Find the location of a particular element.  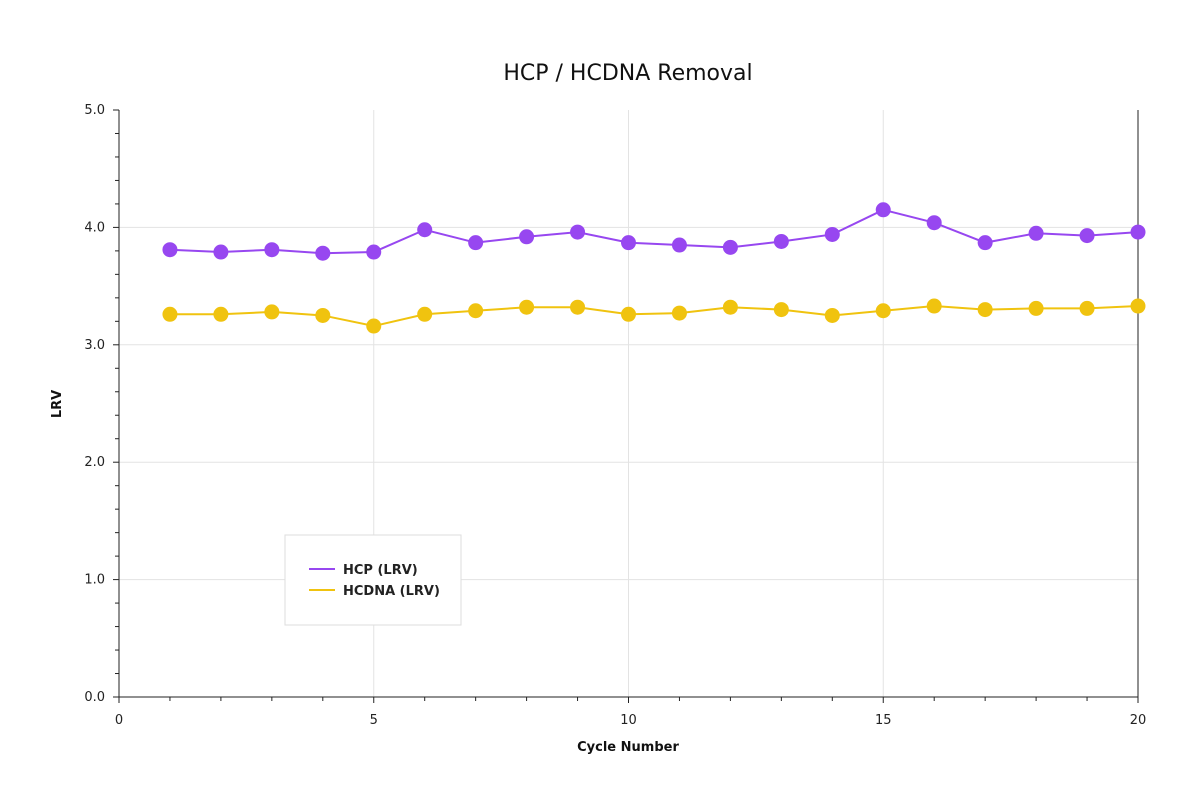

legend: HCP (LRV) HCDNA (LRV) is located at coordinates (373, 580).